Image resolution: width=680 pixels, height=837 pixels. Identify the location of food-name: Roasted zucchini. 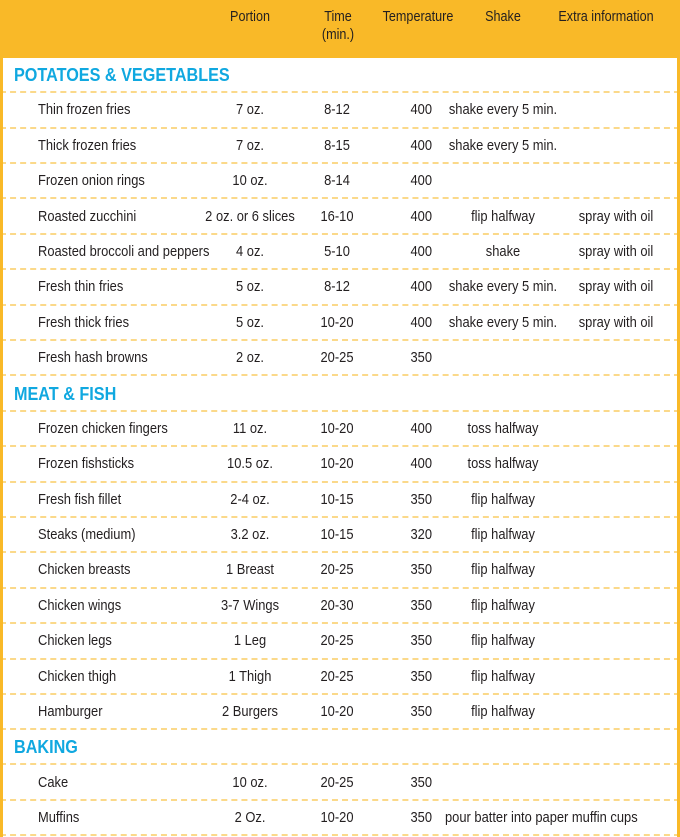
(87, 216).